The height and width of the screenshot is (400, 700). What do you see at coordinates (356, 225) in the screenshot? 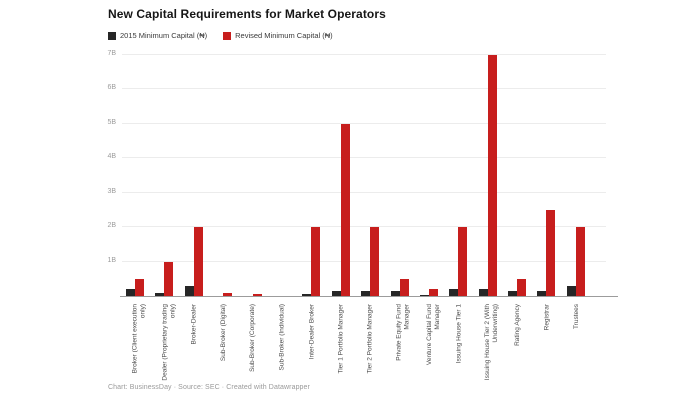
I see `gridline: 2B` at bounding box center [356, 225].